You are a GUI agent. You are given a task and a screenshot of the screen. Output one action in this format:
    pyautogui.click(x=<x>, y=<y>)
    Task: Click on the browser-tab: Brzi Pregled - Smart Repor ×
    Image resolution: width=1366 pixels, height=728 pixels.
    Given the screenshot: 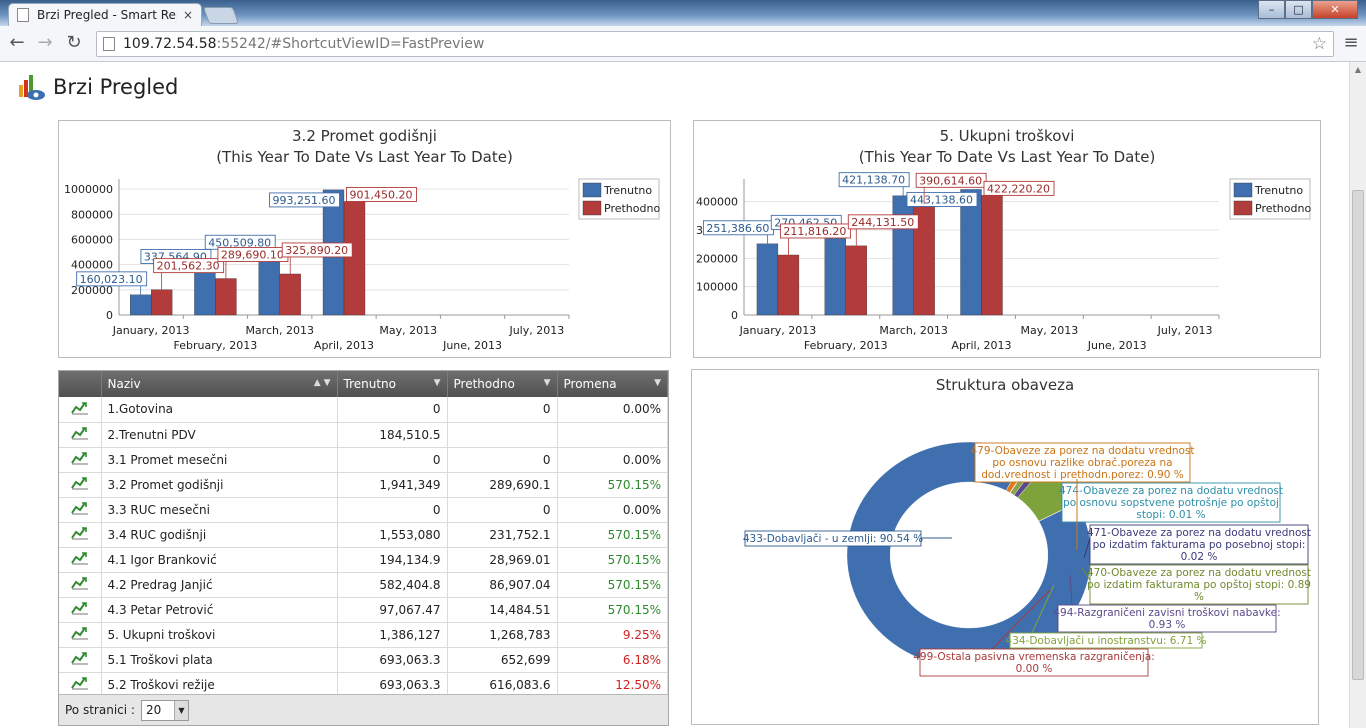 What is the action you would take?
    pyautogui.click(x=105, y=14)
    